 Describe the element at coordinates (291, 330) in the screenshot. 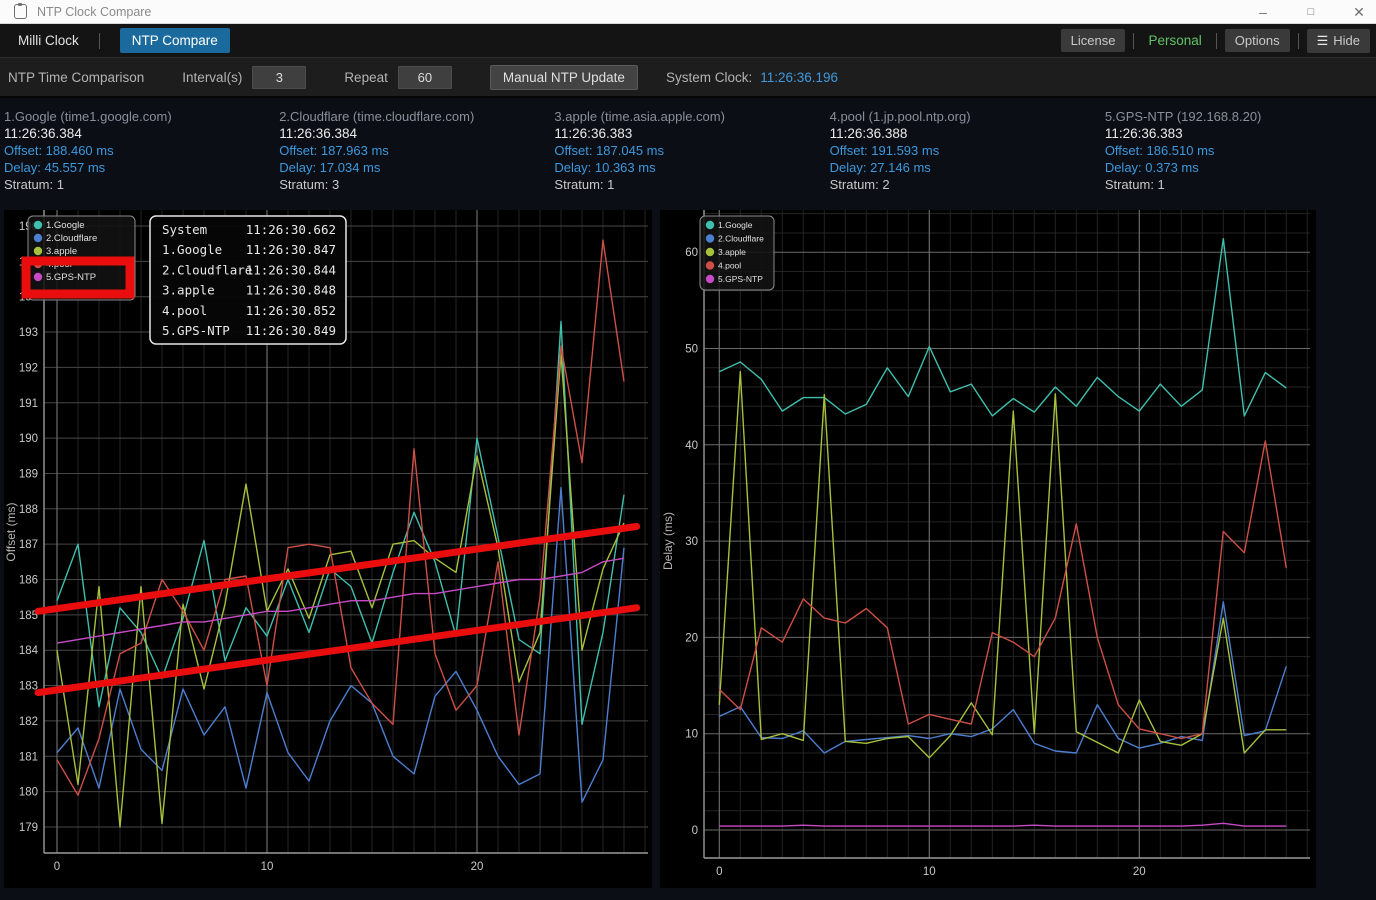

I see `tooltip-value: 11:26:30.849` at that location.